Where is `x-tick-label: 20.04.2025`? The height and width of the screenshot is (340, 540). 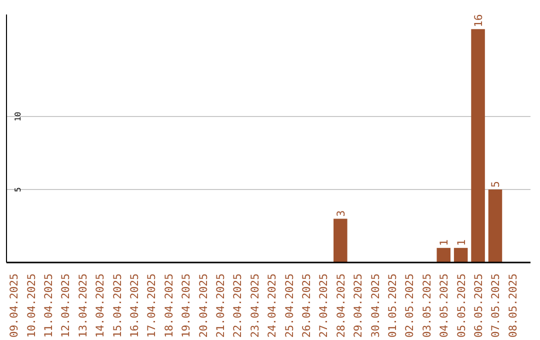 x-tick-label: 20.04.2025 is located at coordinates (203, 306).